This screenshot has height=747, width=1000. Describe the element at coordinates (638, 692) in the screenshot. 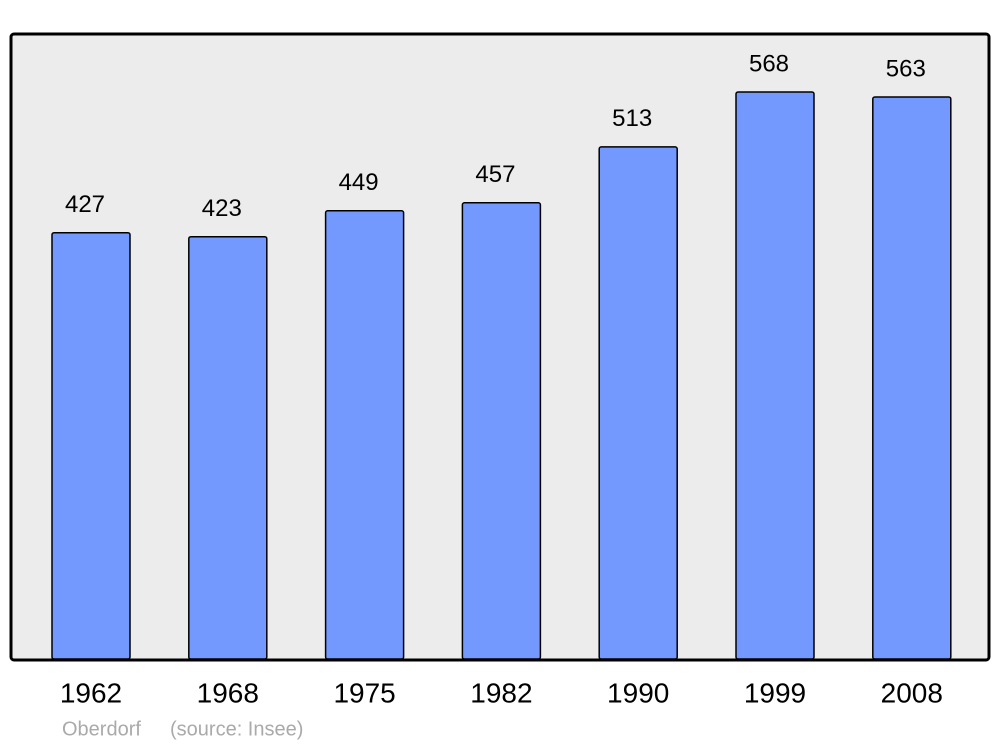

I see `x-tick-label: 1990` at that location.